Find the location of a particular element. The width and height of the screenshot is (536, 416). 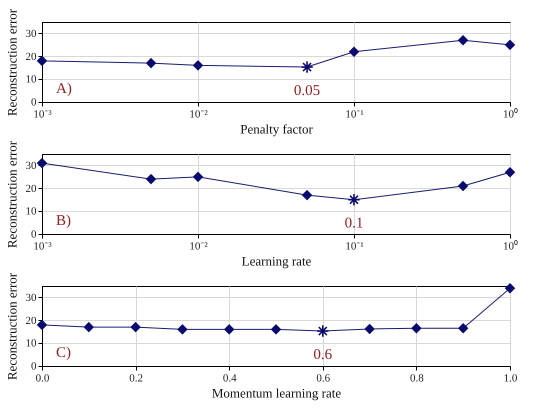

x-axis-title: Penalty factor is located at coordinates (277, 129).